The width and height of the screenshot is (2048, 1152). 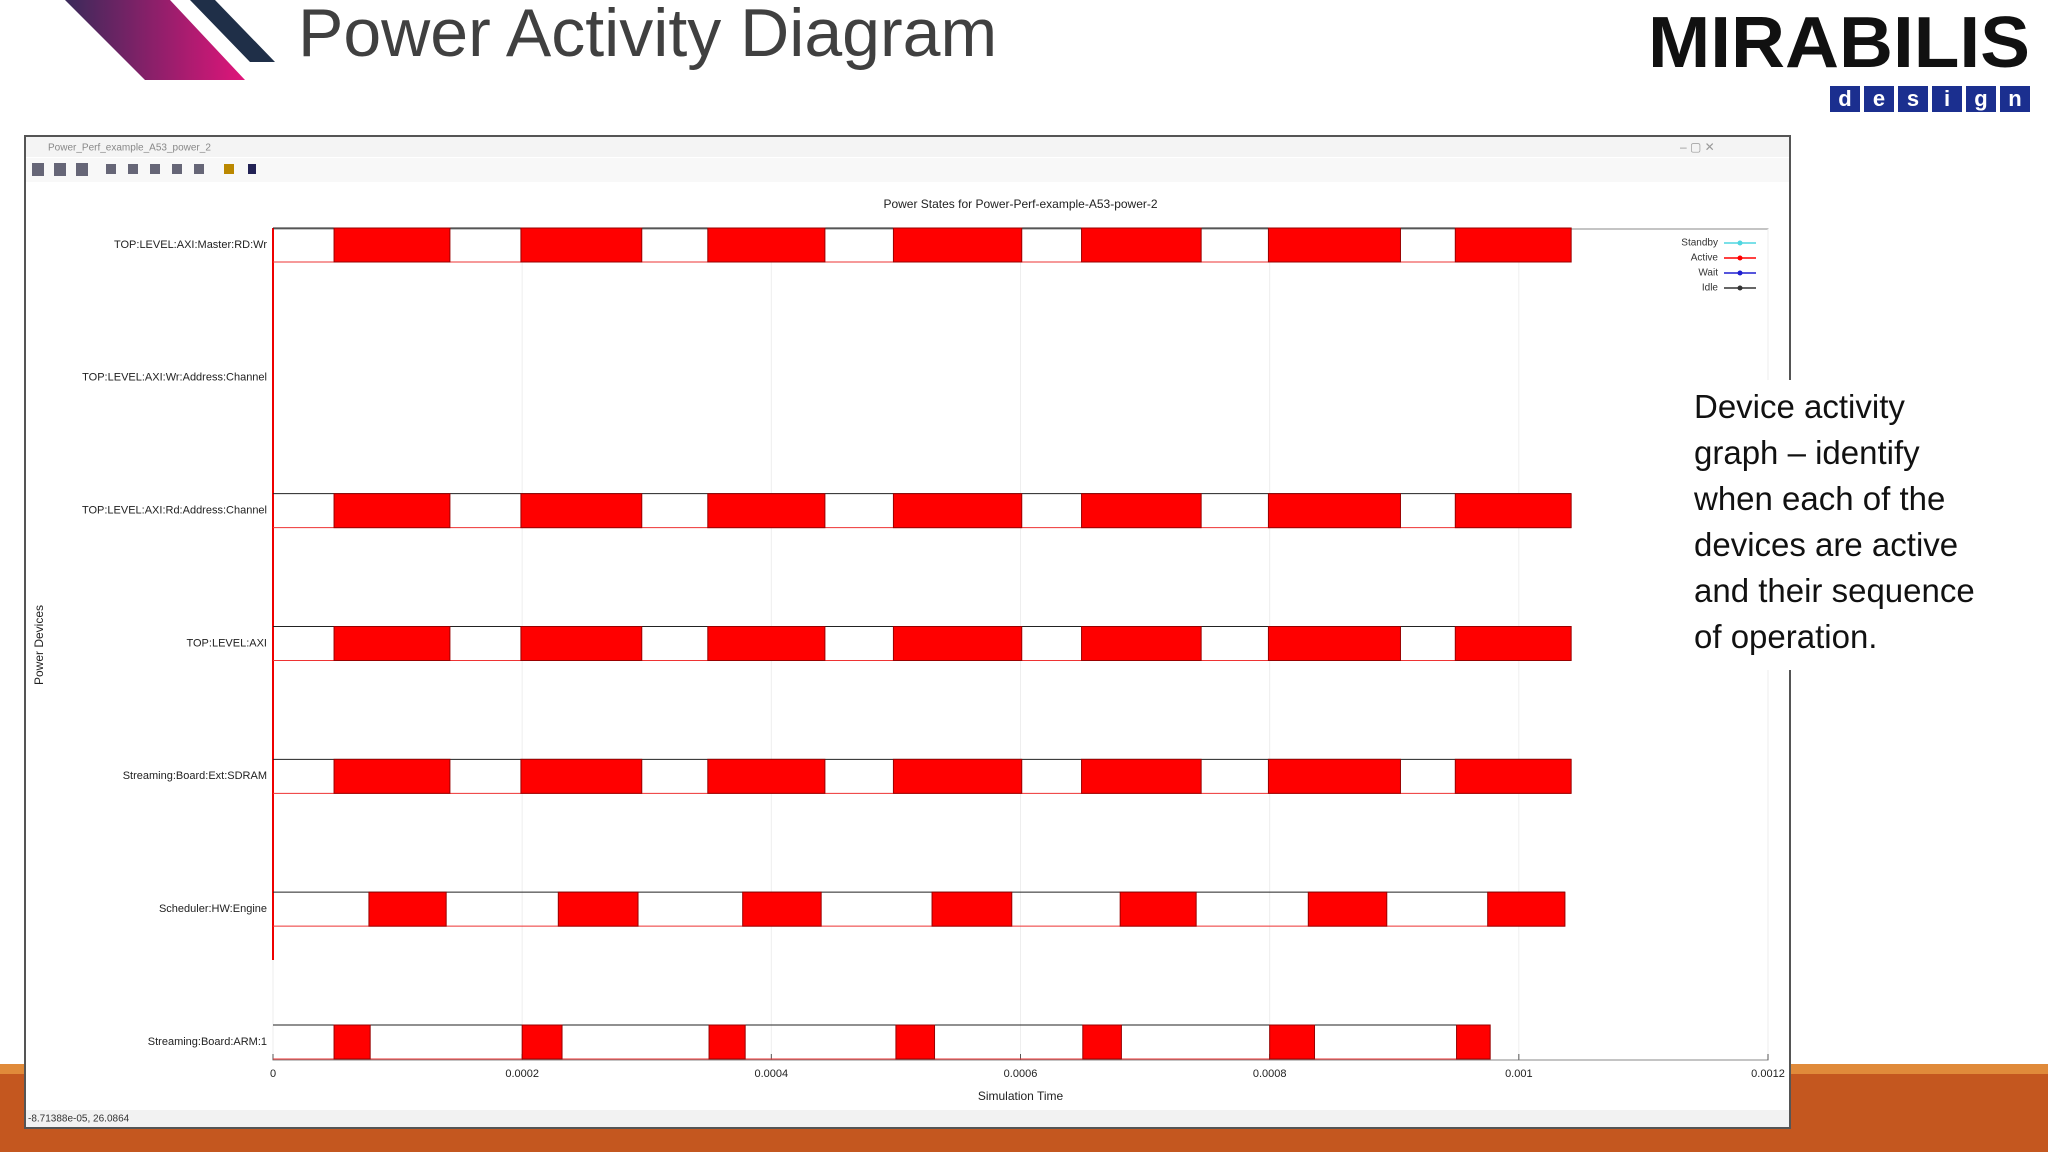 I want to click on y-tick-label: Scheduler:HW:Engine, so click(x=213, y=909).